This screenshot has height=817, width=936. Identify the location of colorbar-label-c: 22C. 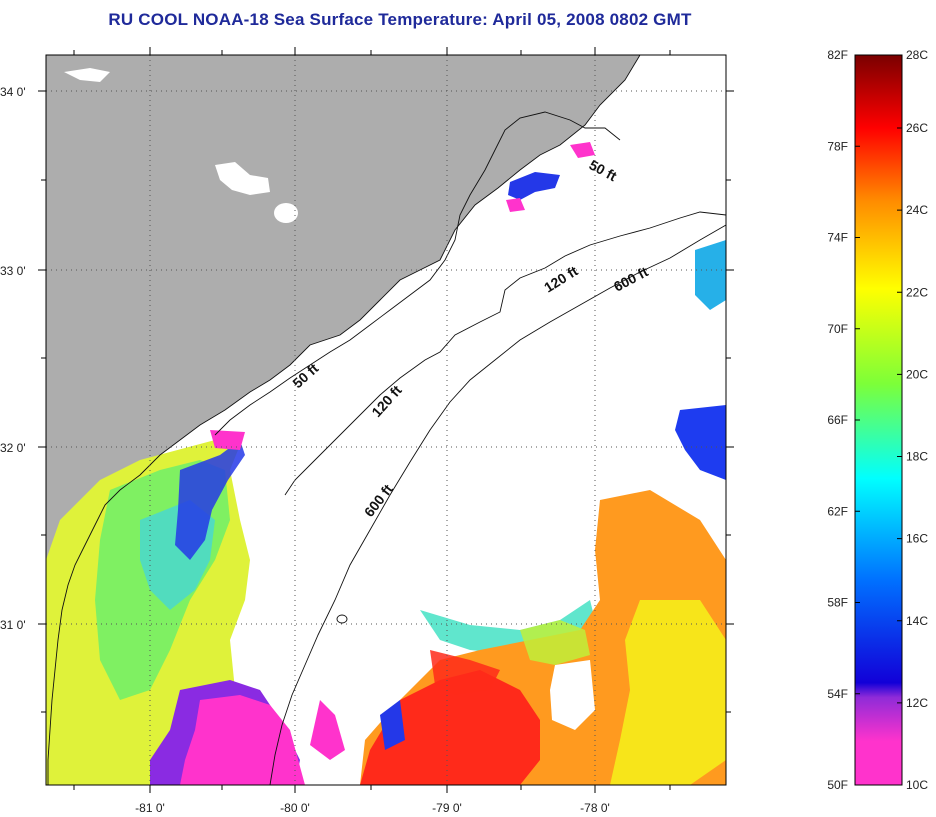
(917, 292).